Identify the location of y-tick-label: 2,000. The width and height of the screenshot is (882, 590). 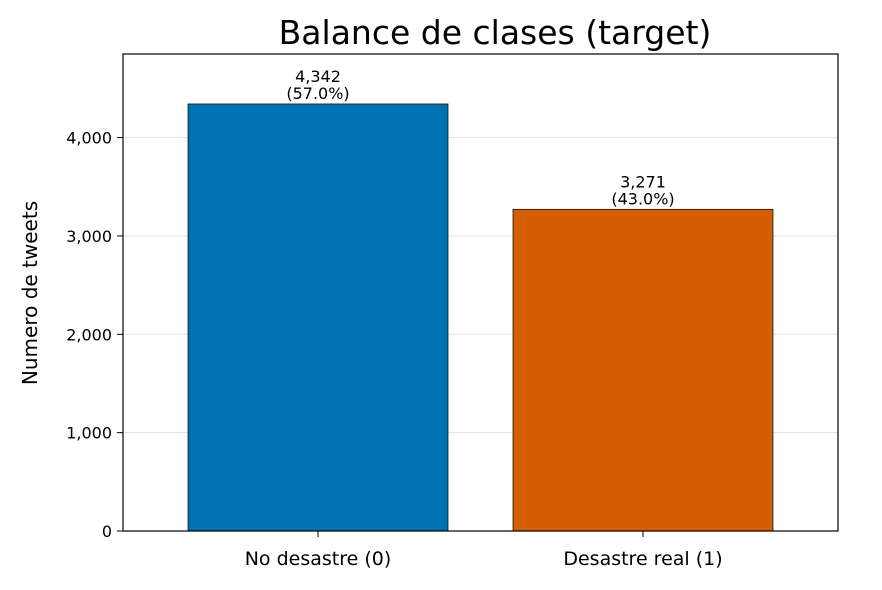
(89, 334).